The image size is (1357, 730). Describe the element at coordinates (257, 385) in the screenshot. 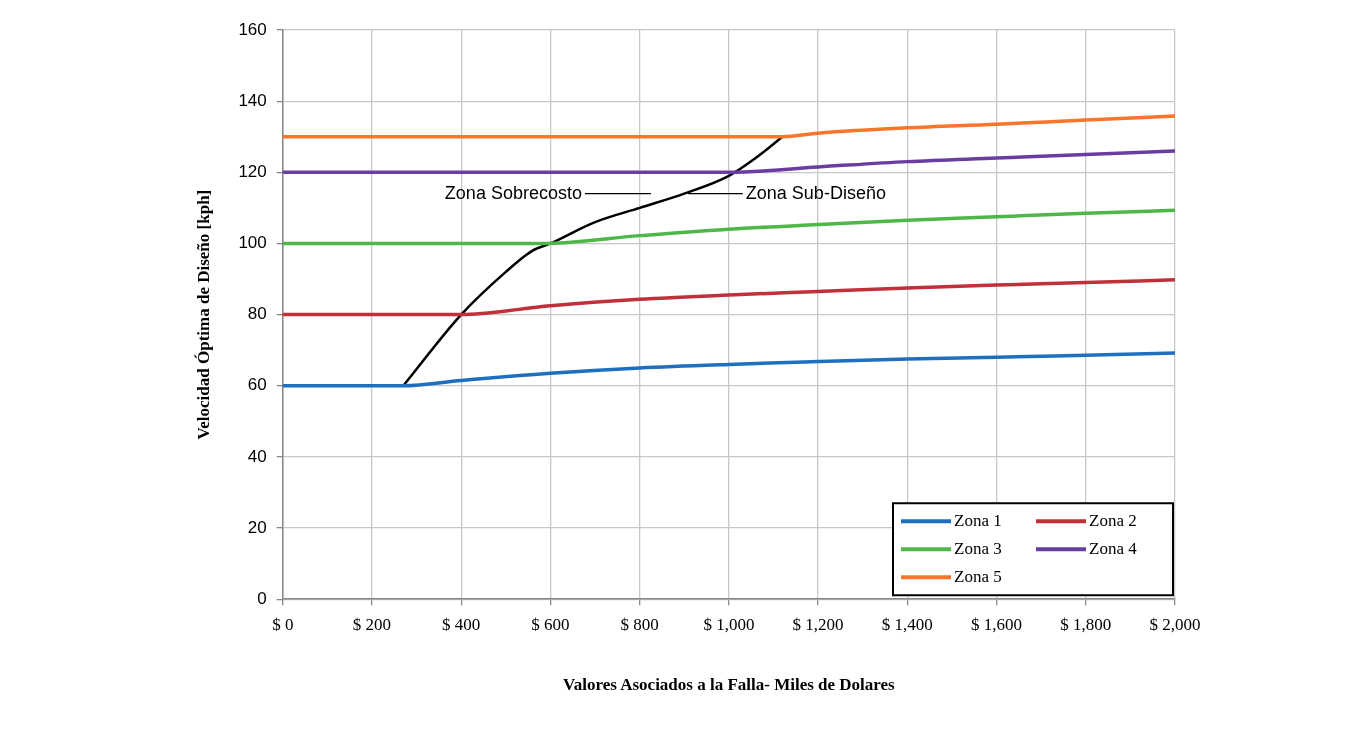

I see `y-tick-label: 60` at that location.